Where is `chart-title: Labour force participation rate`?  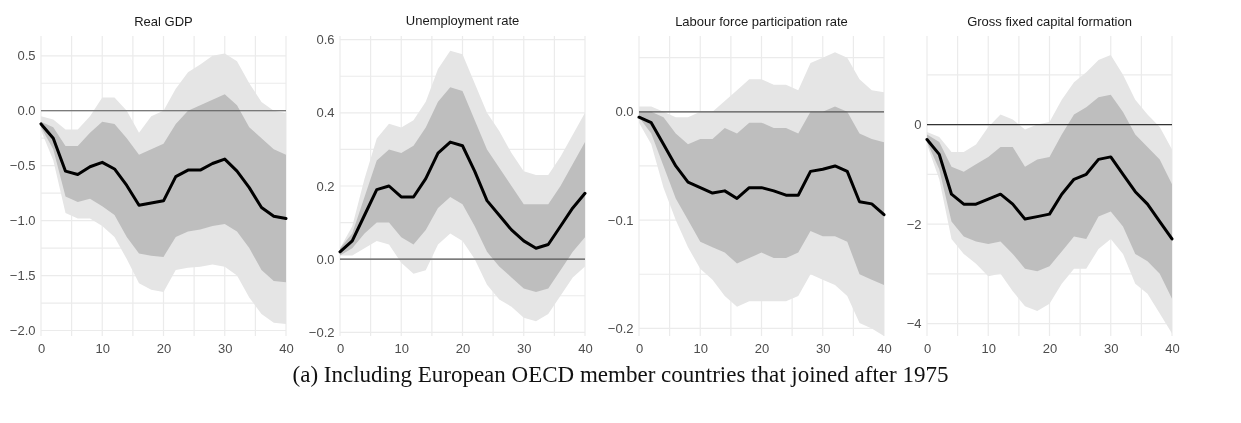
chart-title: Labour force participation rate is located at coordinates (761, 22).